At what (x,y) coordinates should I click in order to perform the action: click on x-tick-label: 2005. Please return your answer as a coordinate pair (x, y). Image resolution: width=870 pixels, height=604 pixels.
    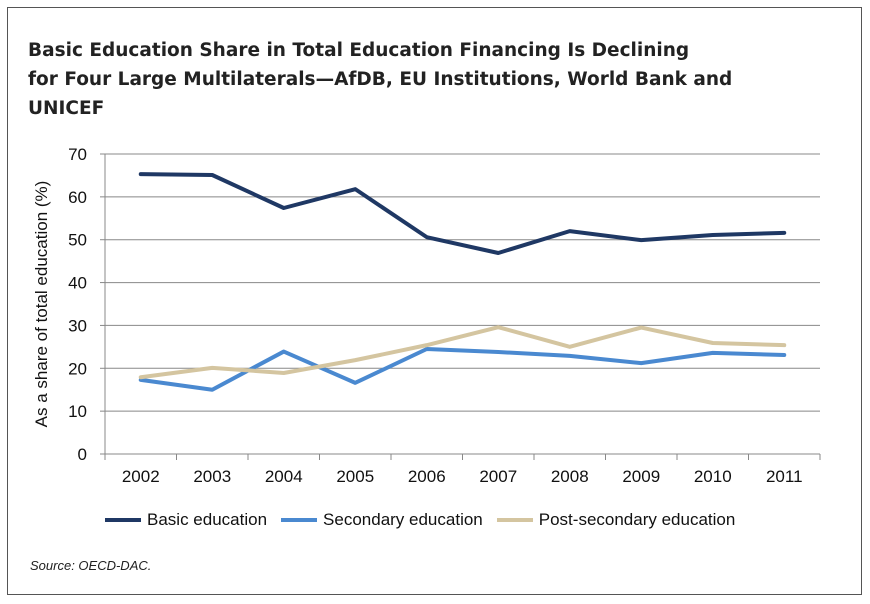
    Looking at the image, I should click on (355, 476).